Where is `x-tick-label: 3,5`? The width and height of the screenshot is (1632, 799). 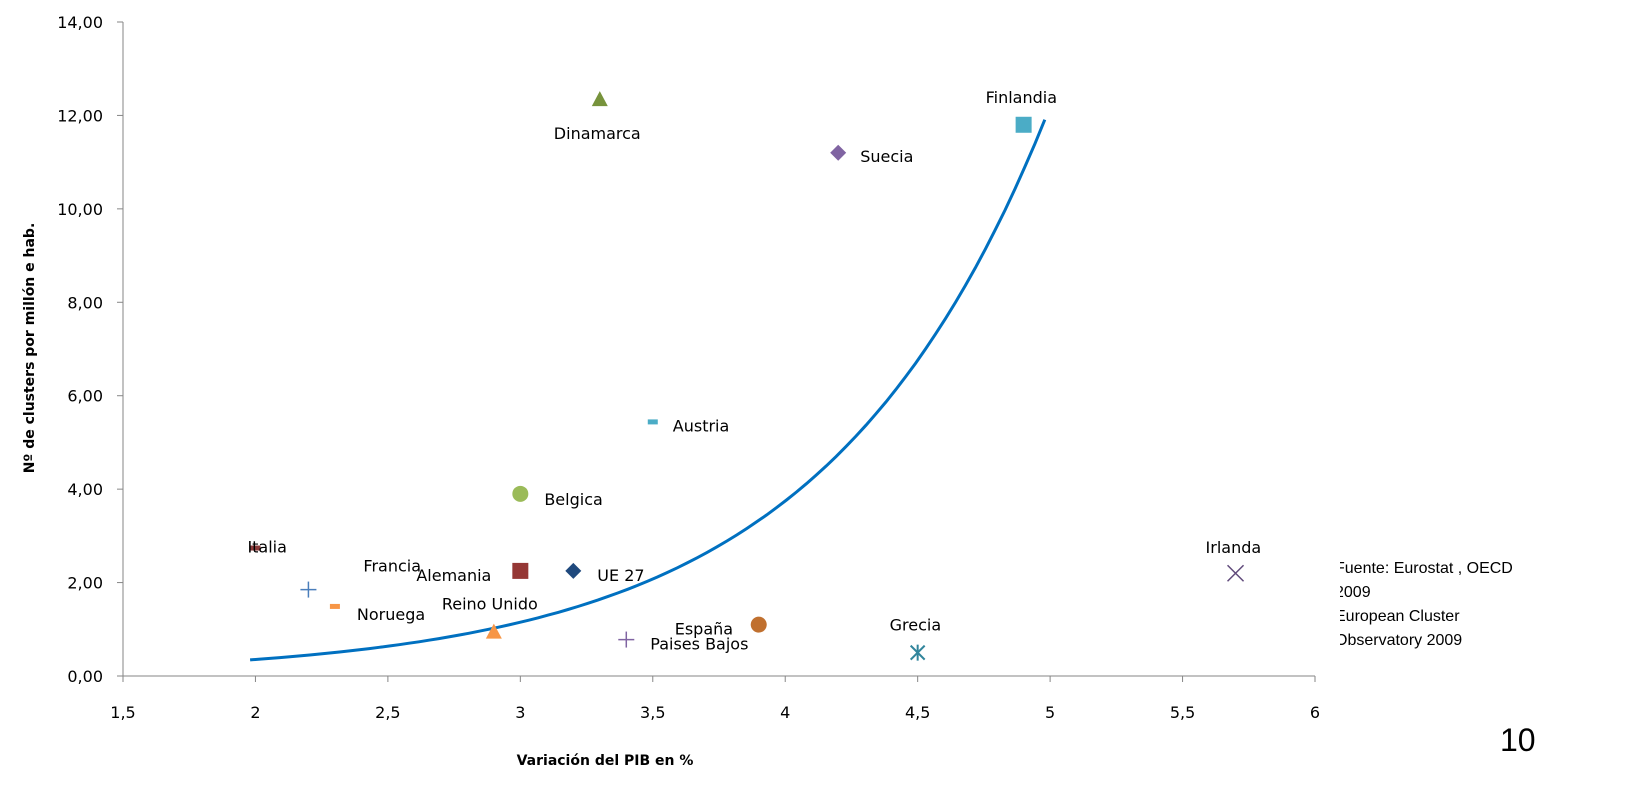
x-tick-label: 3,5 is located at coordinates (652, 712).